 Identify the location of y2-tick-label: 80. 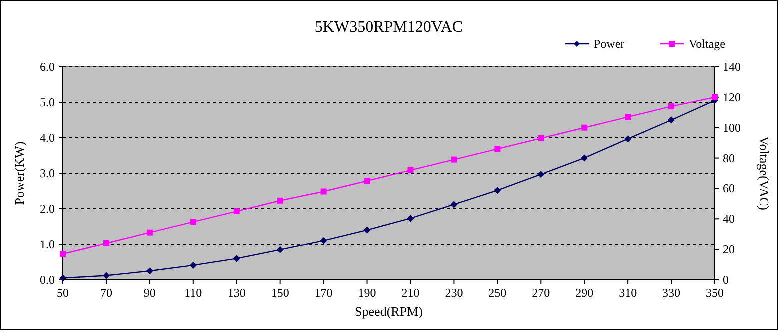
(729, 158).